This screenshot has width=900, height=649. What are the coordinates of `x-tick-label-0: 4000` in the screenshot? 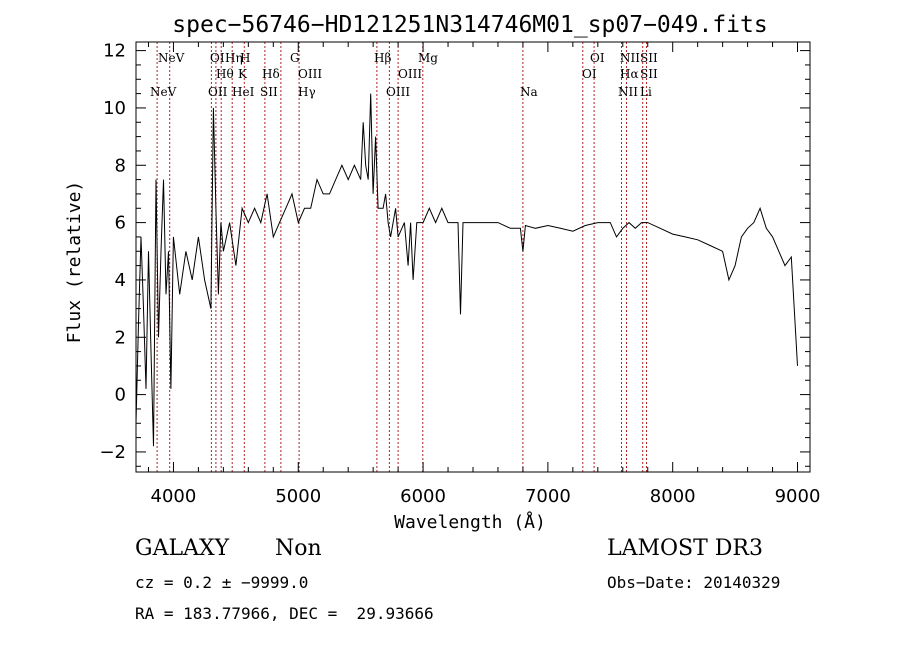 It's located at (174, 496).